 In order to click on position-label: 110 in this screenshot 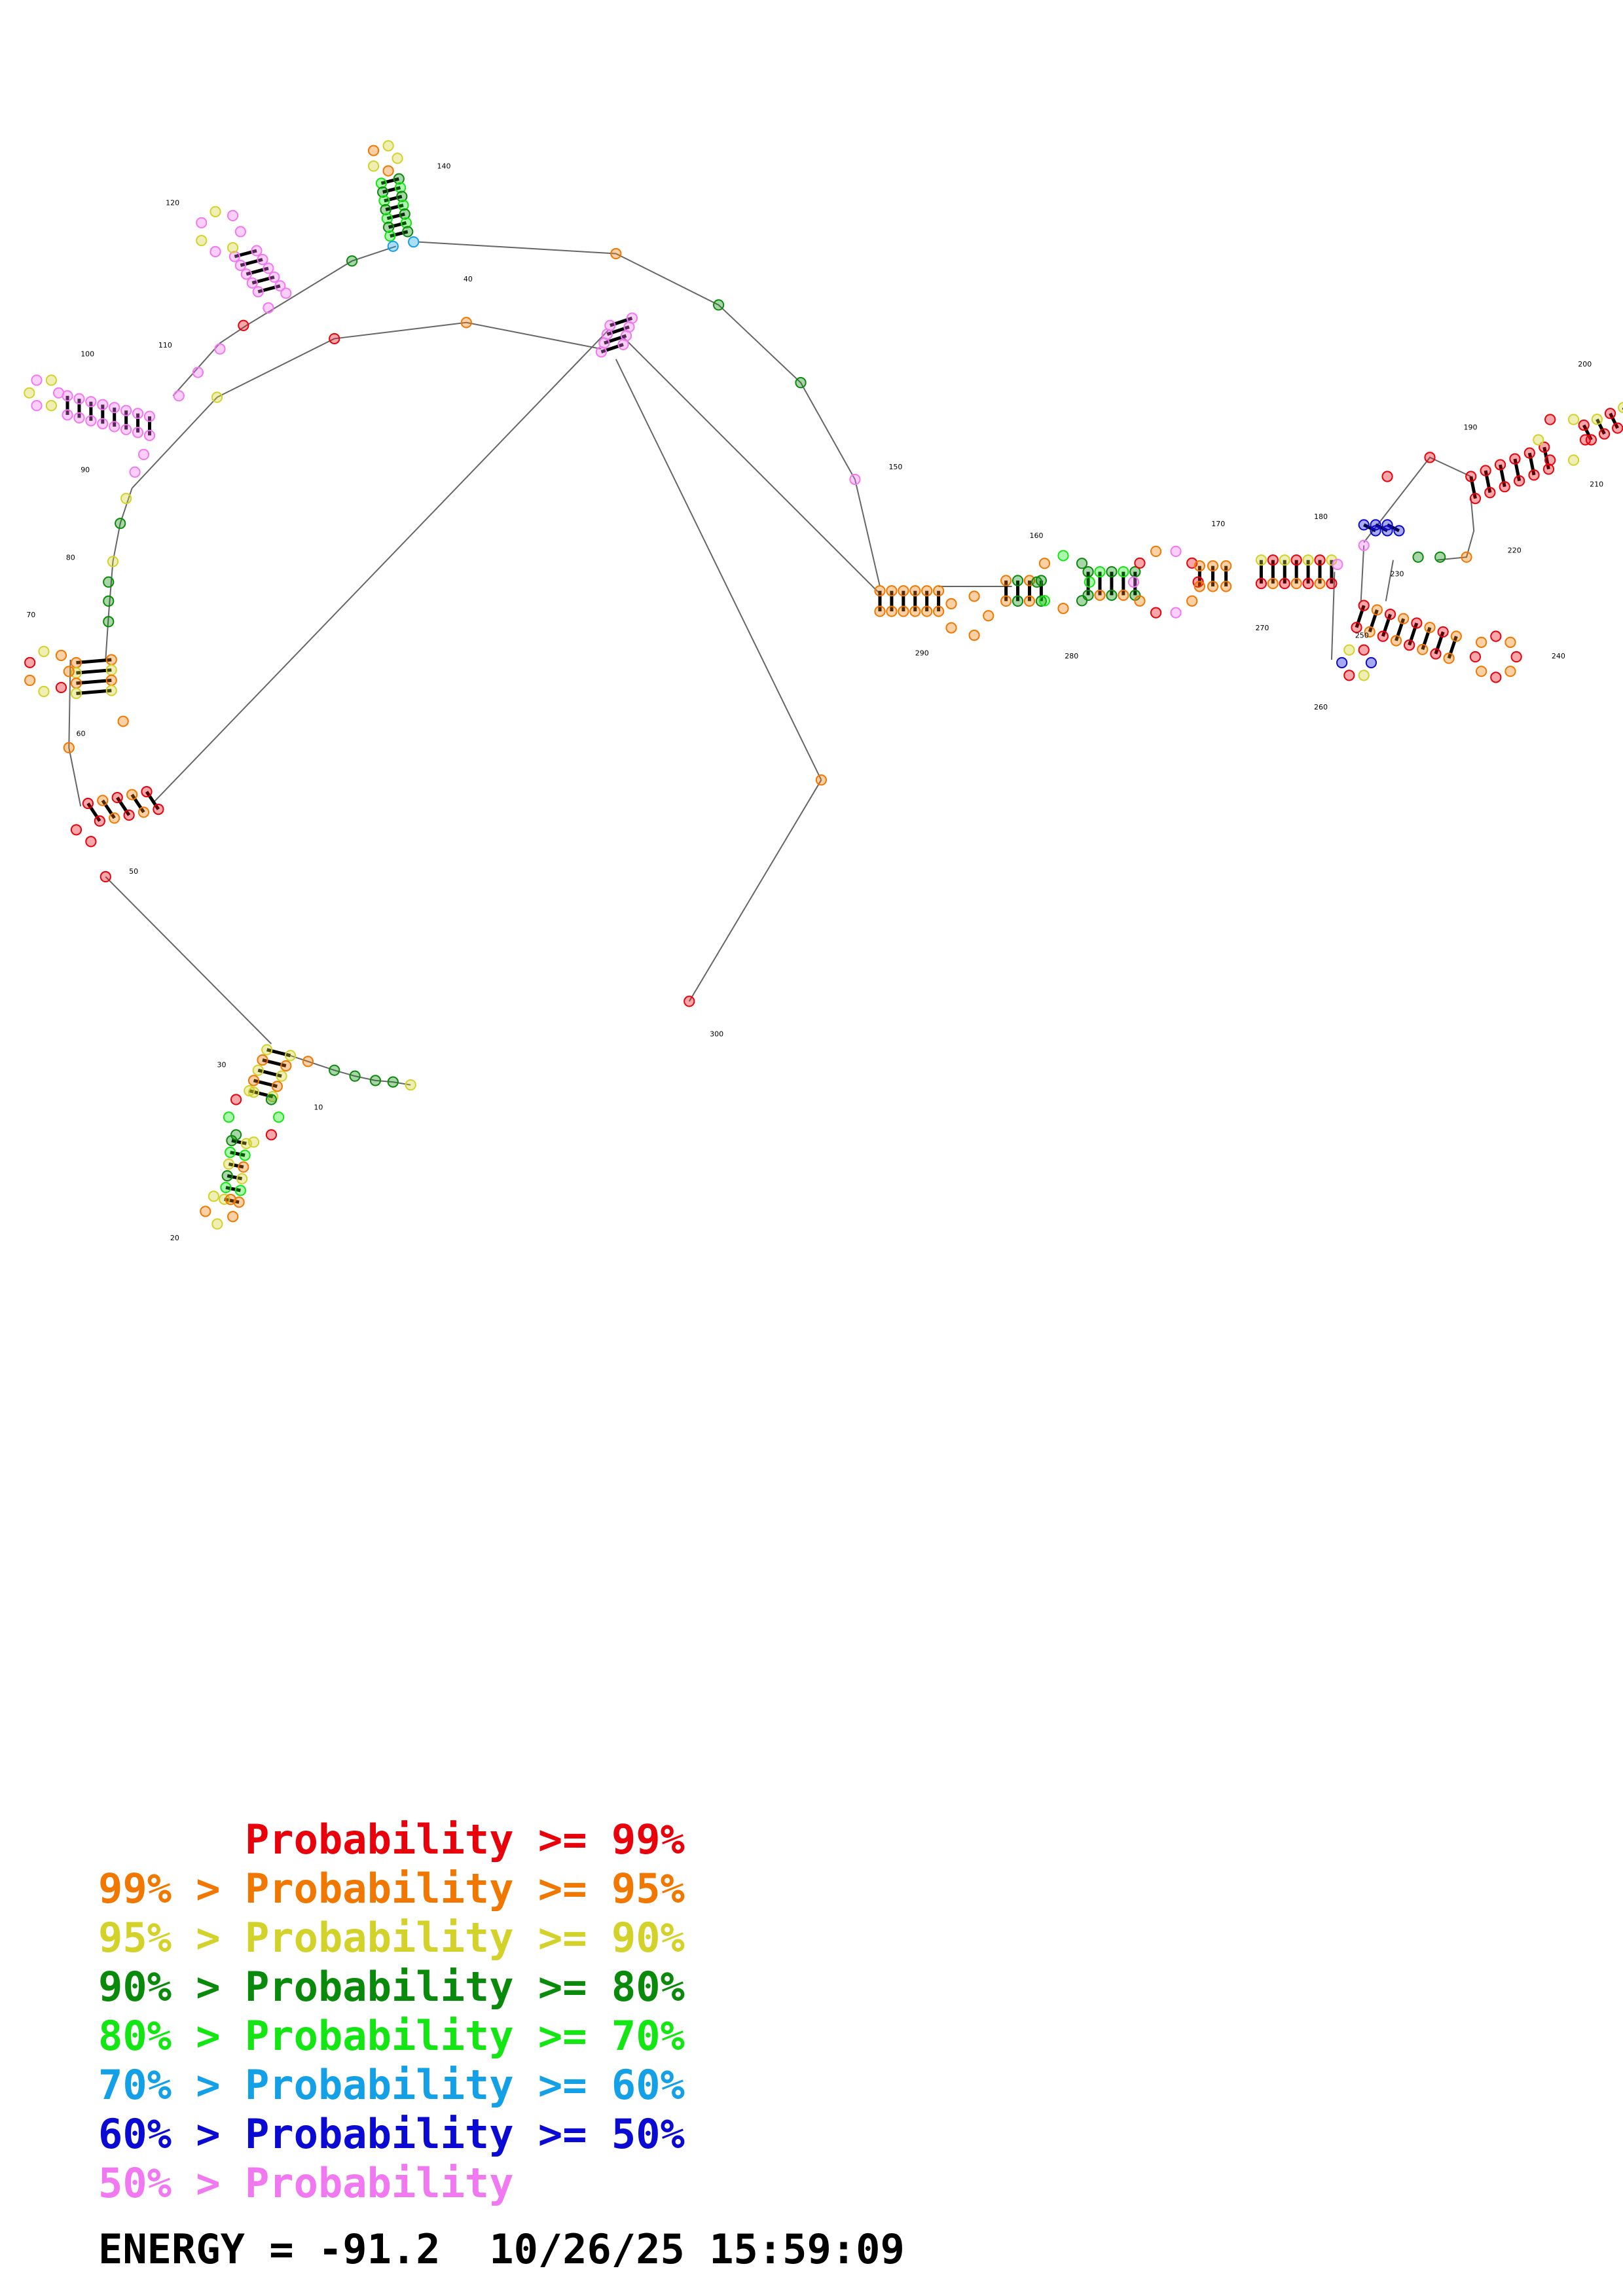, I will do `click(165, 345)`.